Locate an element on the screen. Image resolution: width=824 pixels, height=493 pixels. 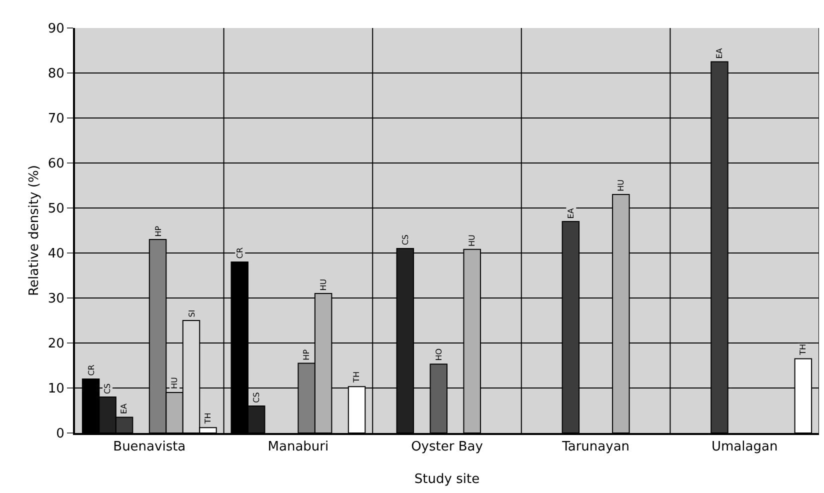
y-tick-label: 0 is located at coordinates (60, 434).